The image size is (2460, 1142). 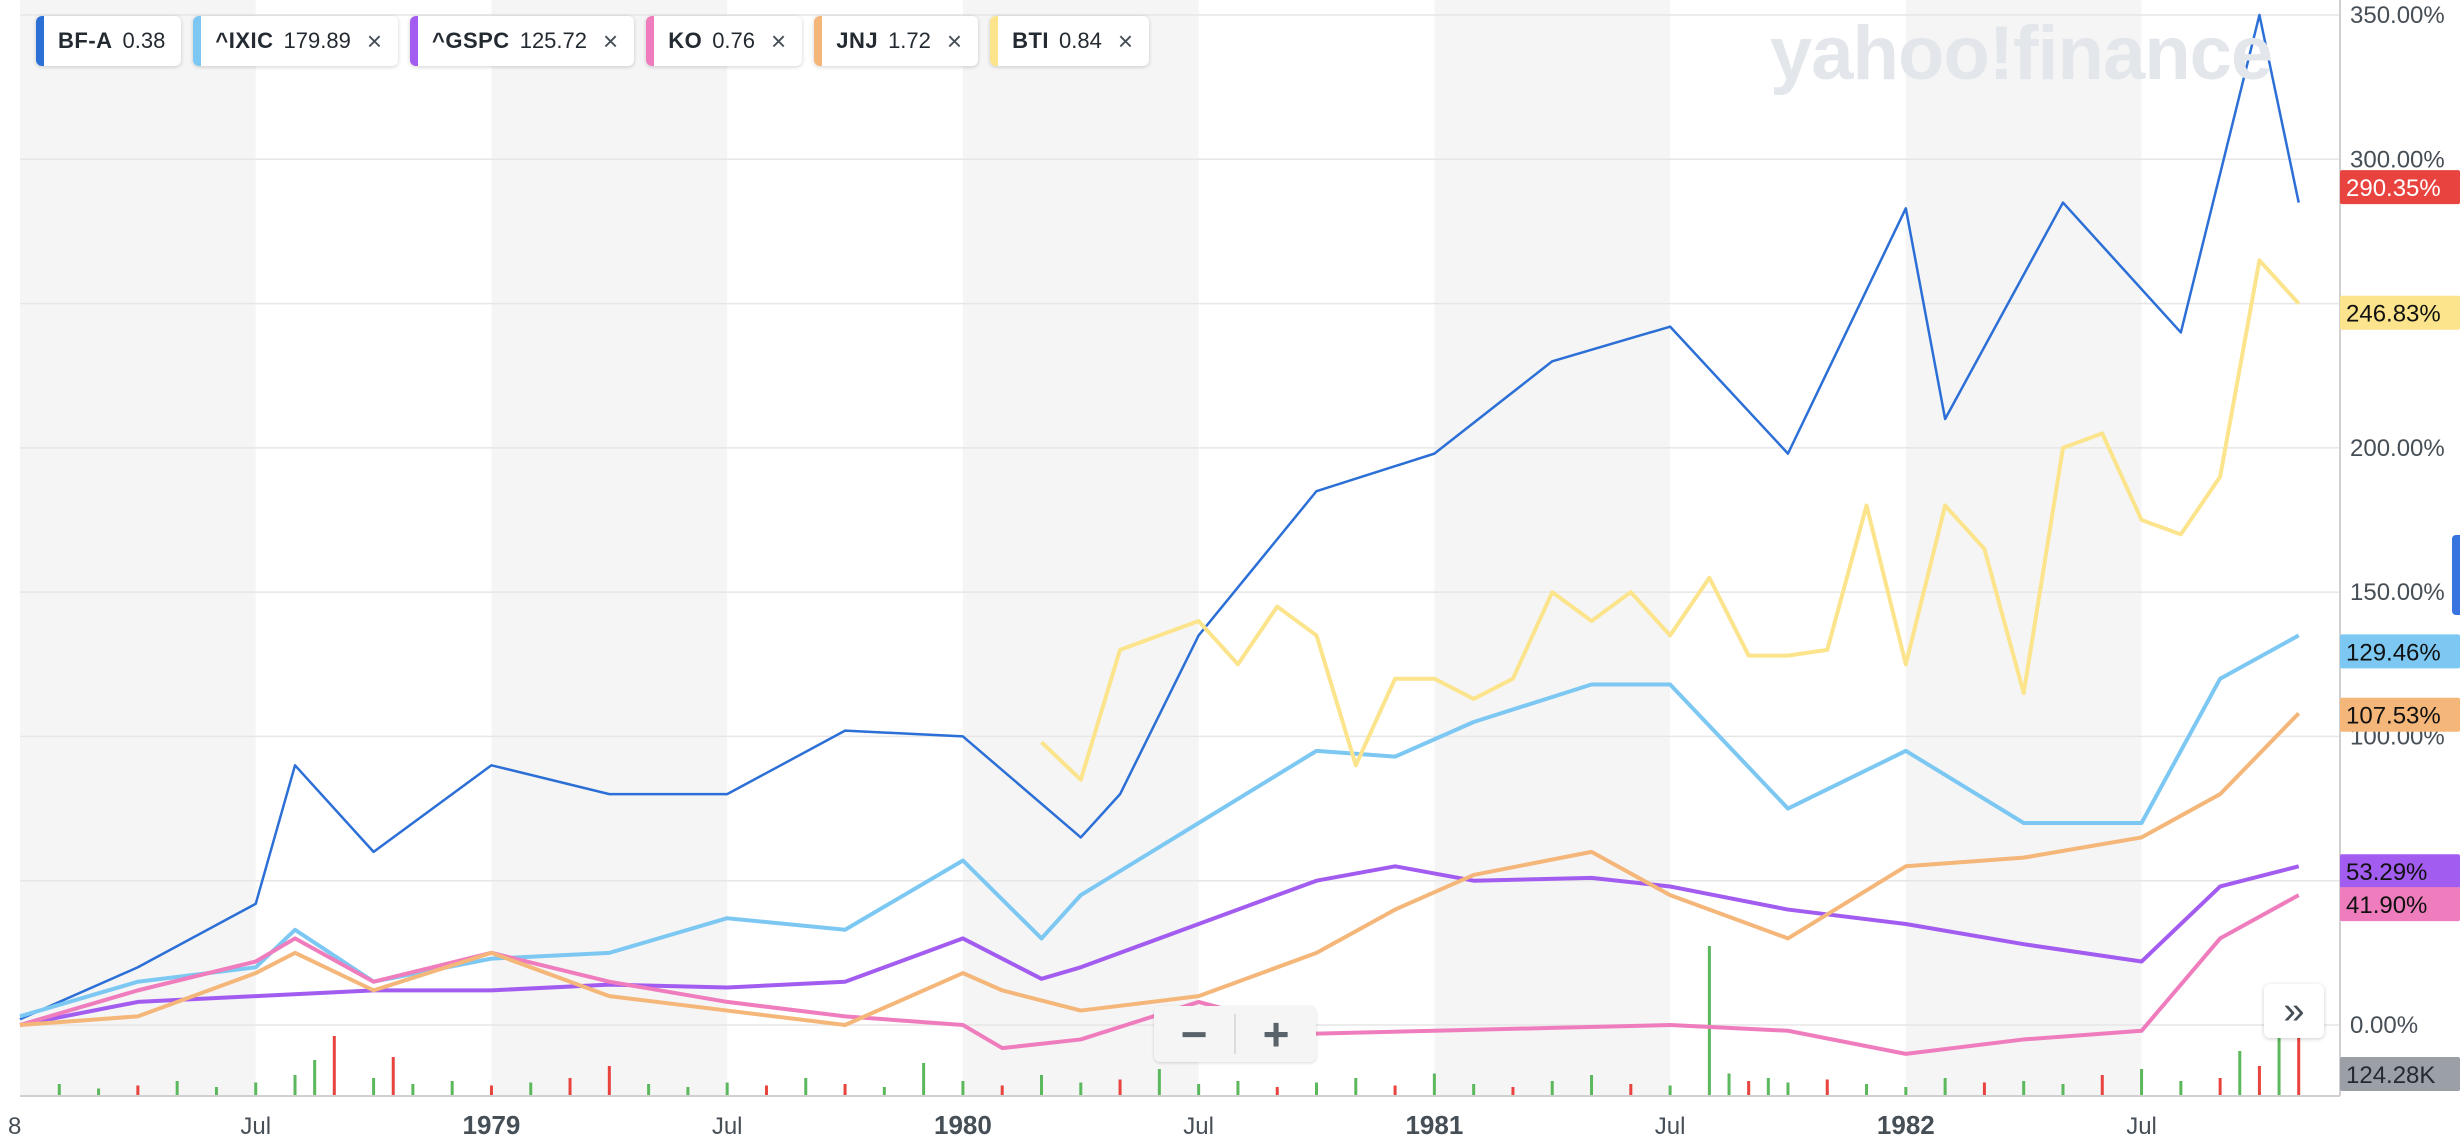 What do you see at coordinates (2386, 905) in the screenshot?
I see `end-label-ko: 41.90%` at bounding box center [2386, 905].